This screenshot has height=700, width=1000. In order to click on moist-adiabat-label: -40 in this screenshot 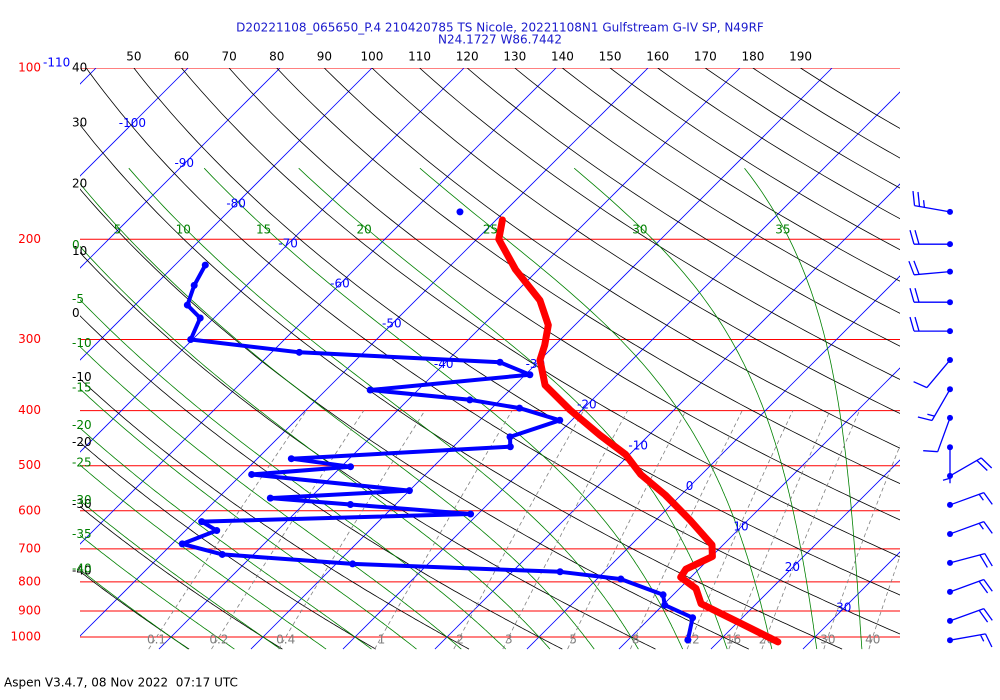, I will do `click(82, 569)`.